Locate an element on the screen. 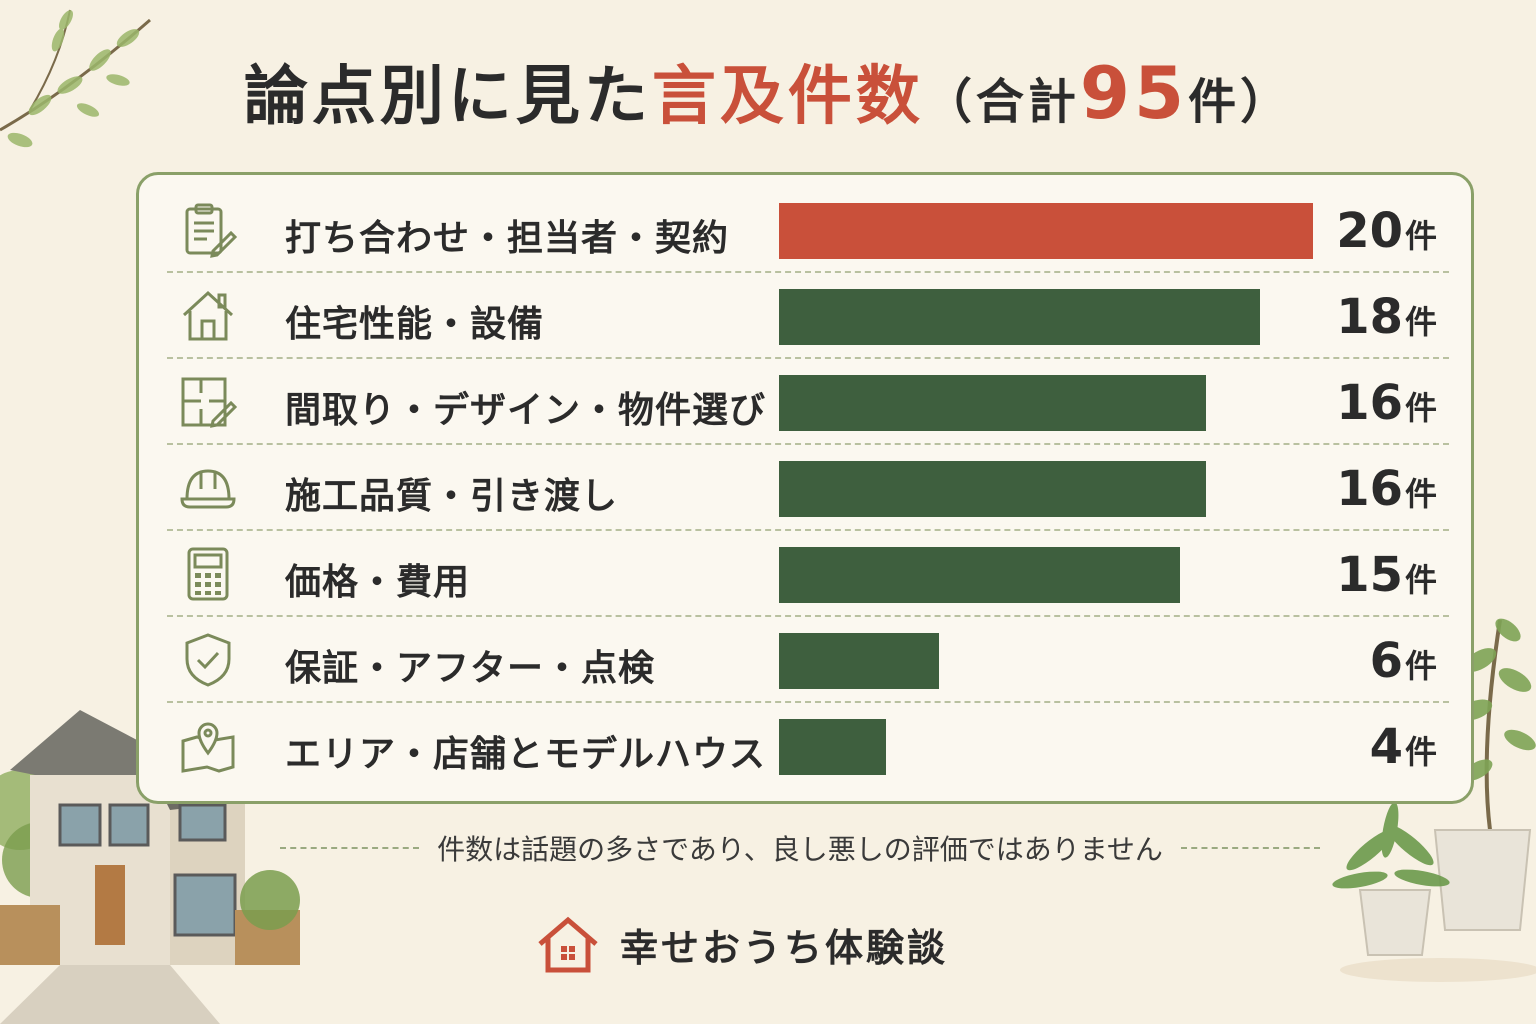  value-label: 15件 is located at coordinates (1386, 575).